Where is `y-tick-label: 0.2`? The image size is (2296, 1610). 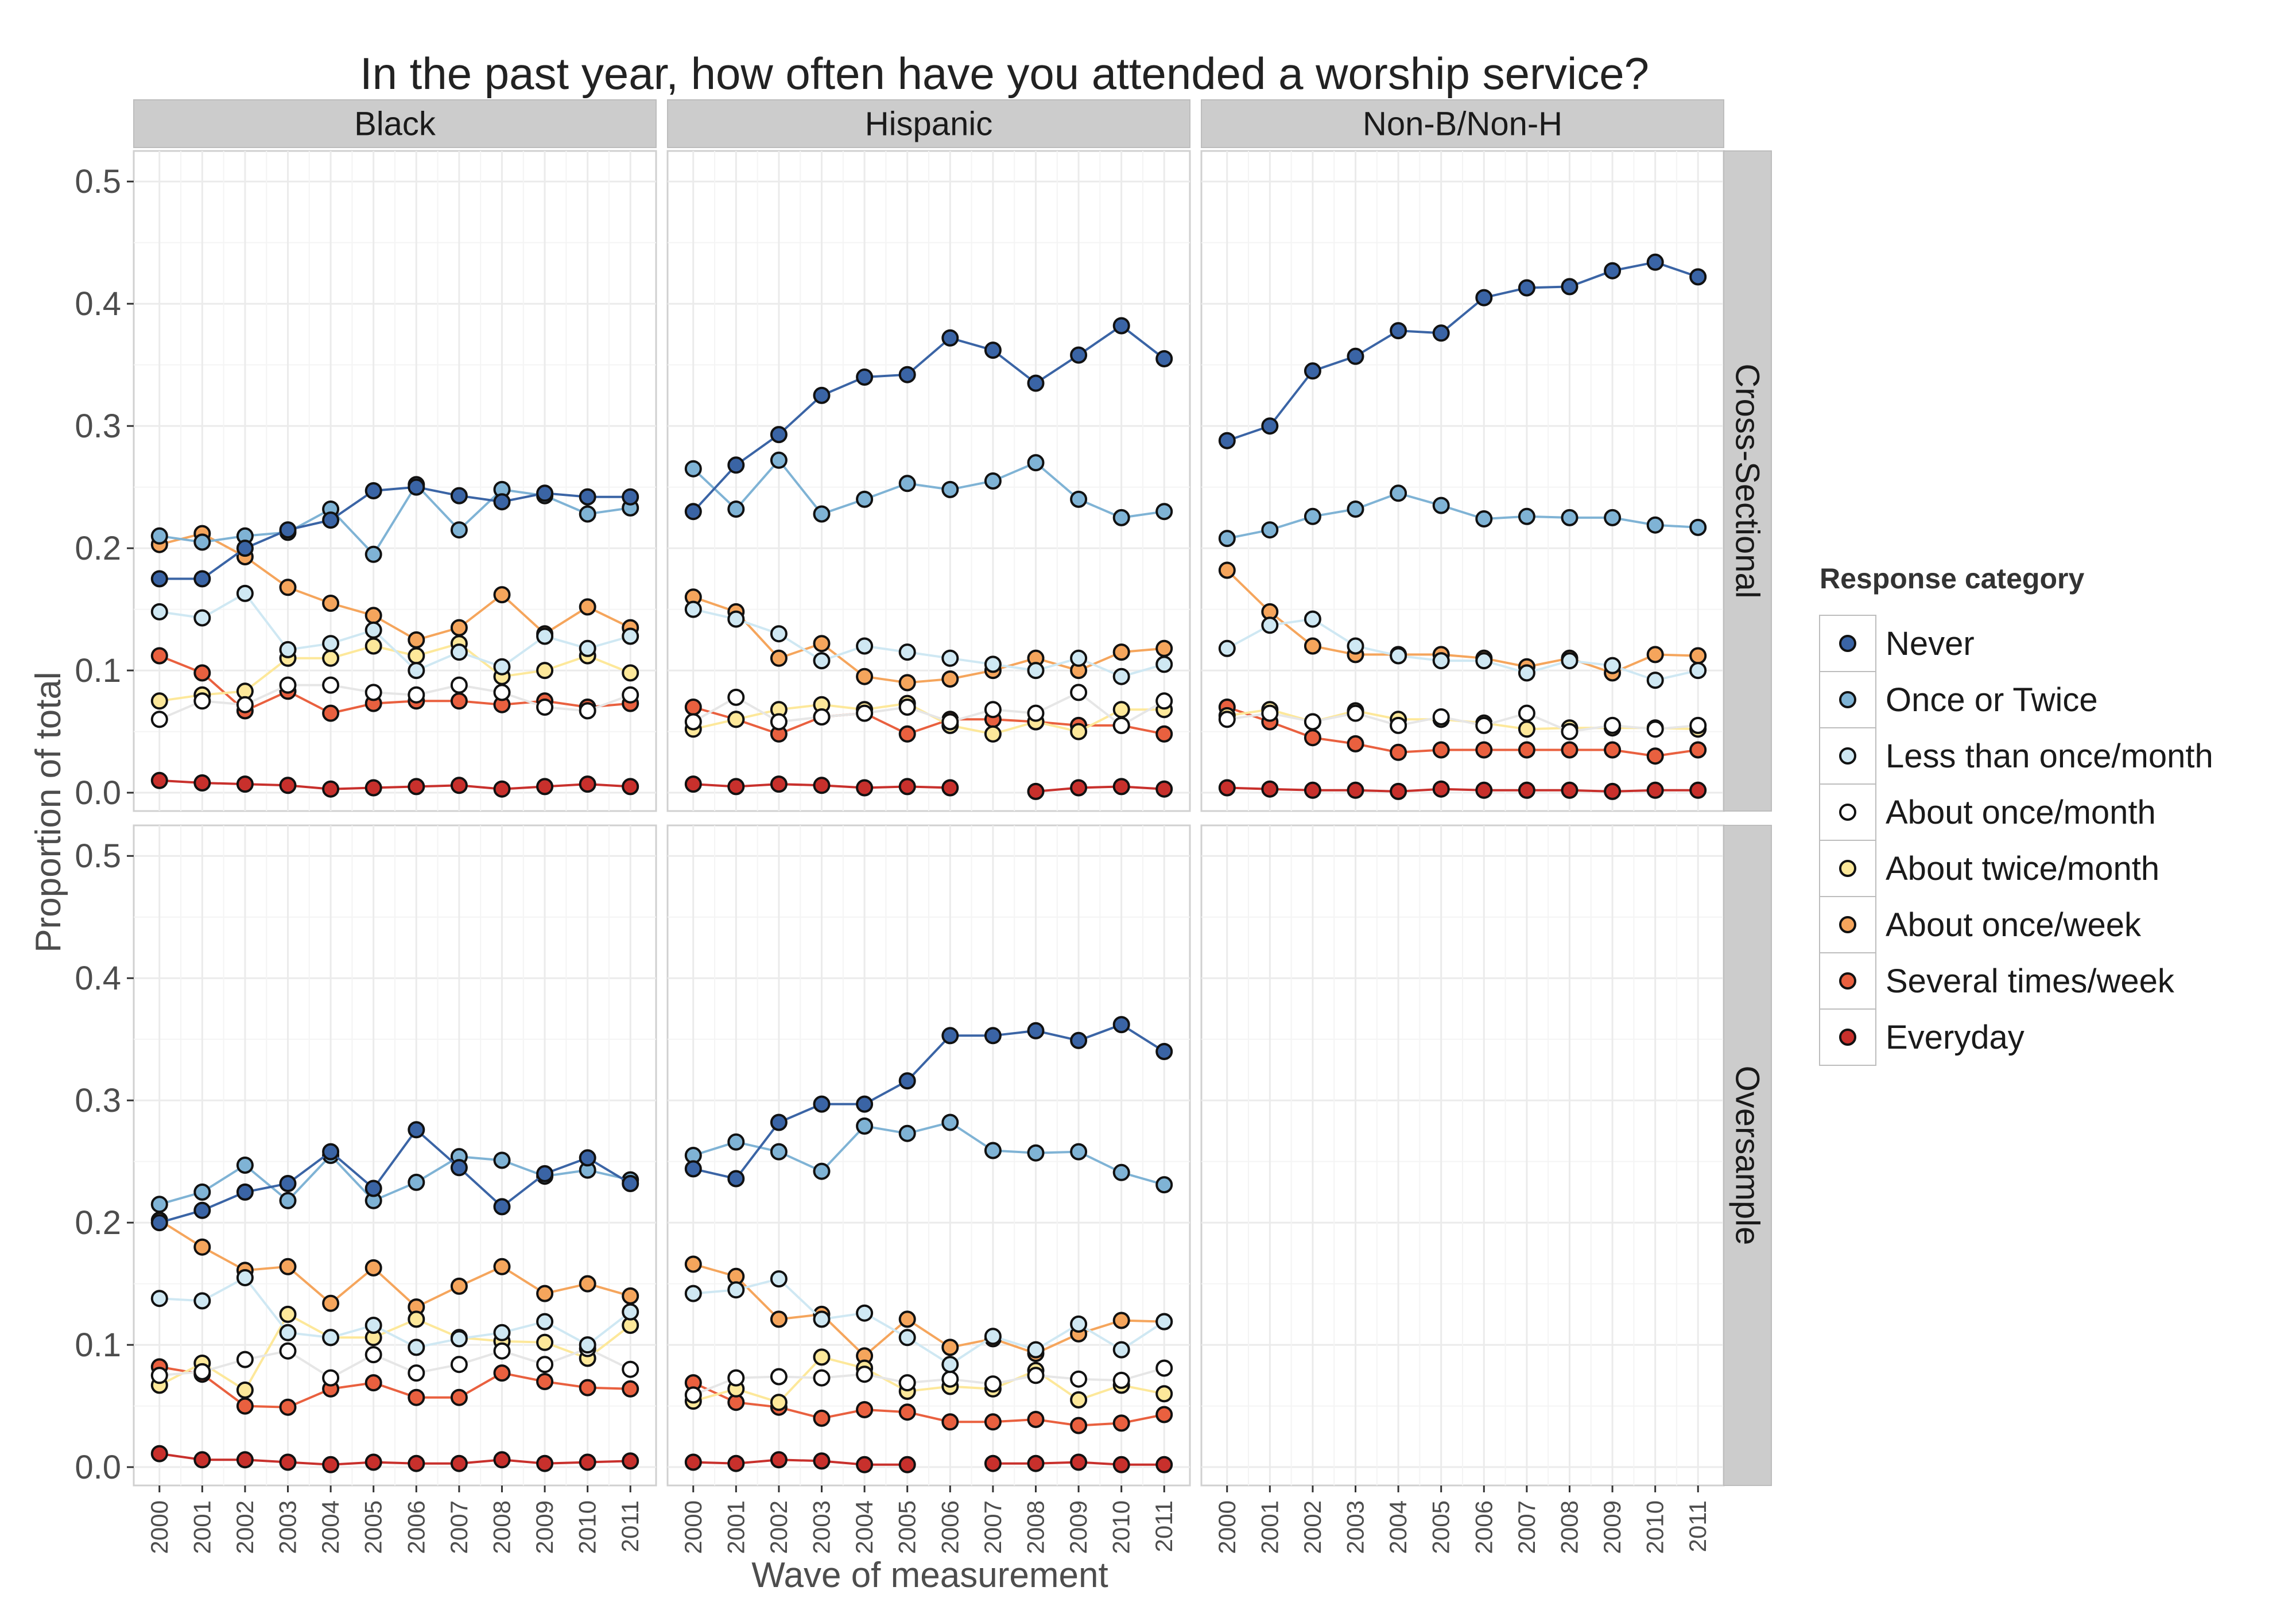 y-tick-label: 0.2 is located at coordinates (98, 1223).